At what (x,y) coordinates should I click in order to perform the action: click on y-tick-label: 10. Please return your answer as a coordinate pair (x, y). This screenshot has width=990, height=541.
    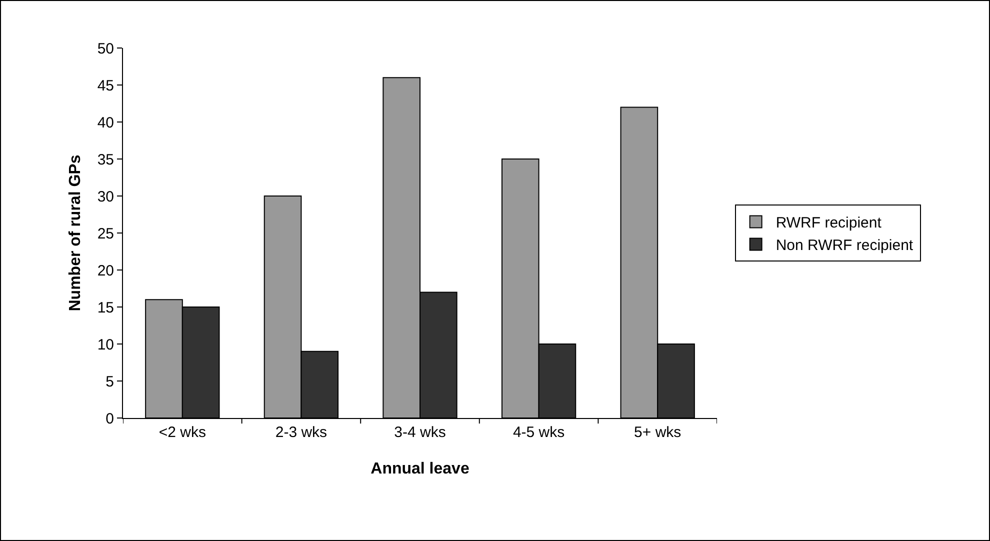
    Looking at the image, I should click on (105, 345).